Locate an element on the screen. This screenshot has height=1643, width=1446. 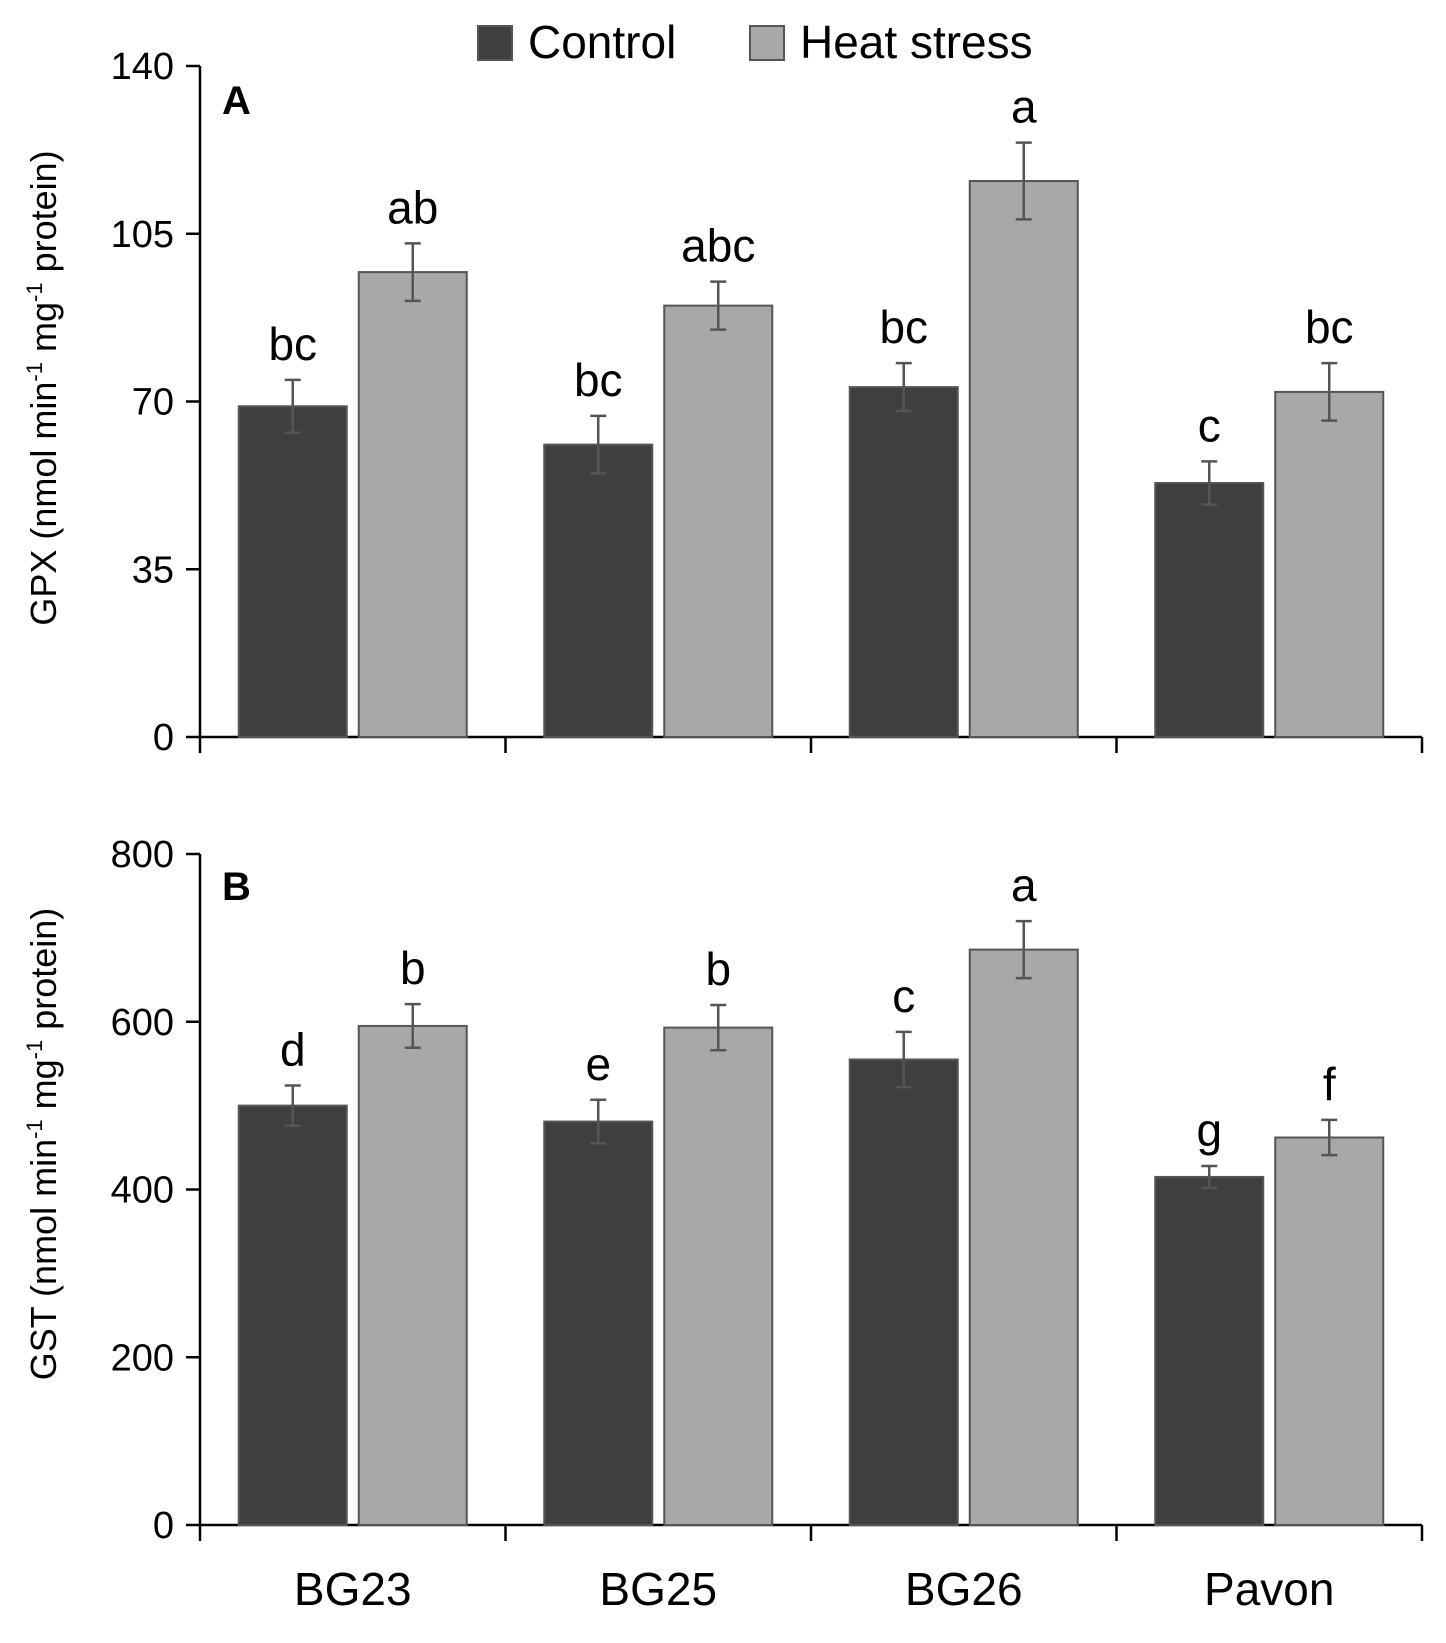
panel-a-ylabel: GPX (nmol min-1 mg-1 protein) is located at coordinates (43, 387).